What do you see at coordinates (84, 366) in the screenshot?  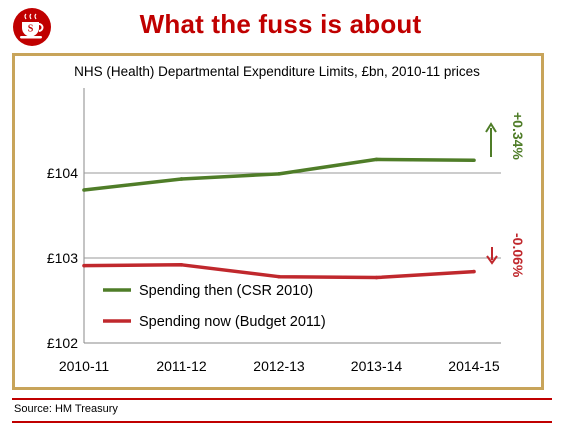 I see `x-tick-label: 2010-11` at bounding box center [84, 366].